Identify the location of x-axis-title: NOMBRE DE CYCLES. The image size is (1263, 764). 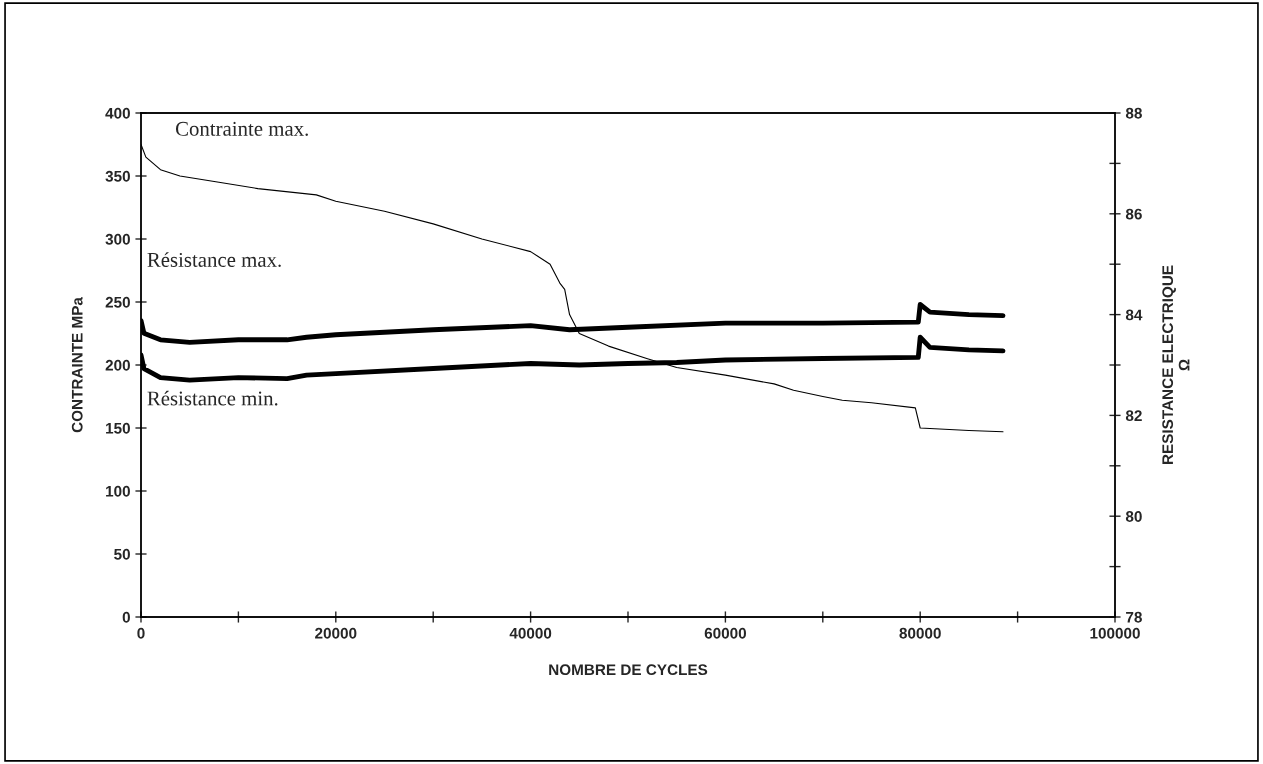
(628, 670).